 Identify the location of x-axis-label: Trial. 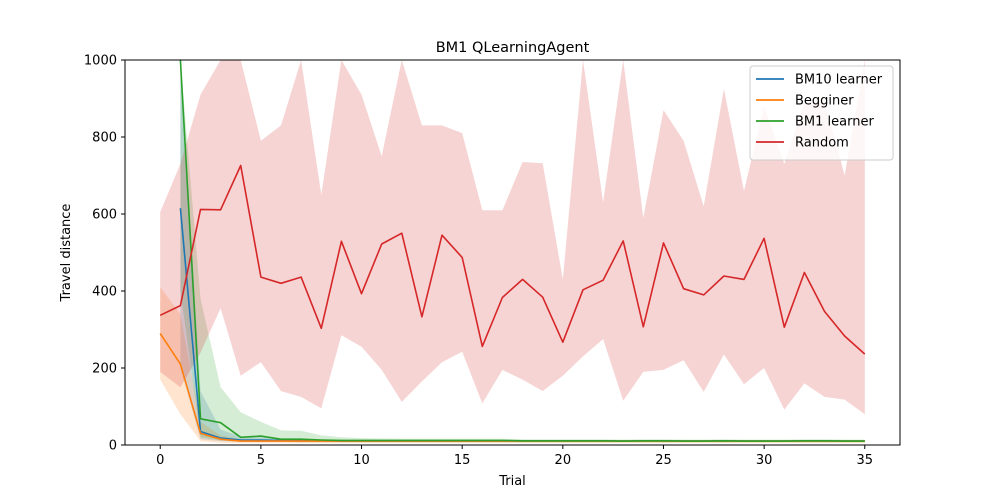
(512, 481).